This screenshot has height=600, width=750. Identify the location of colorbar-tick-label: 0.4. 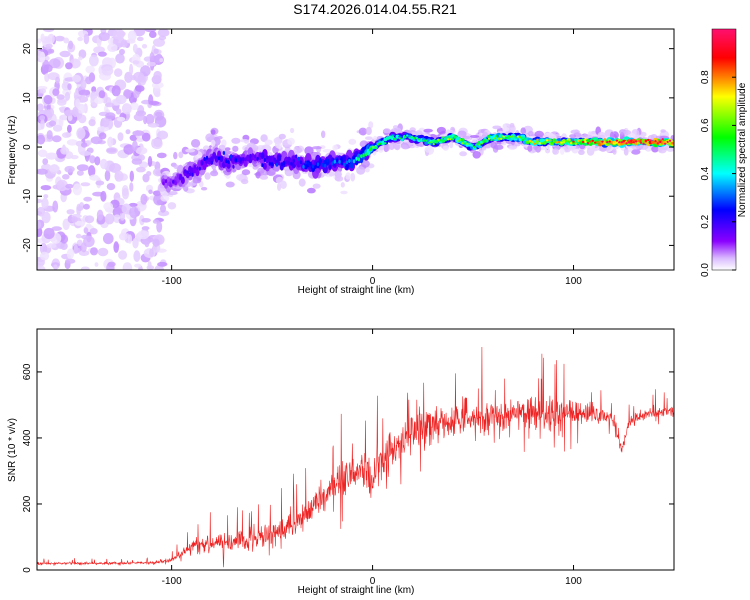
(705, 173).